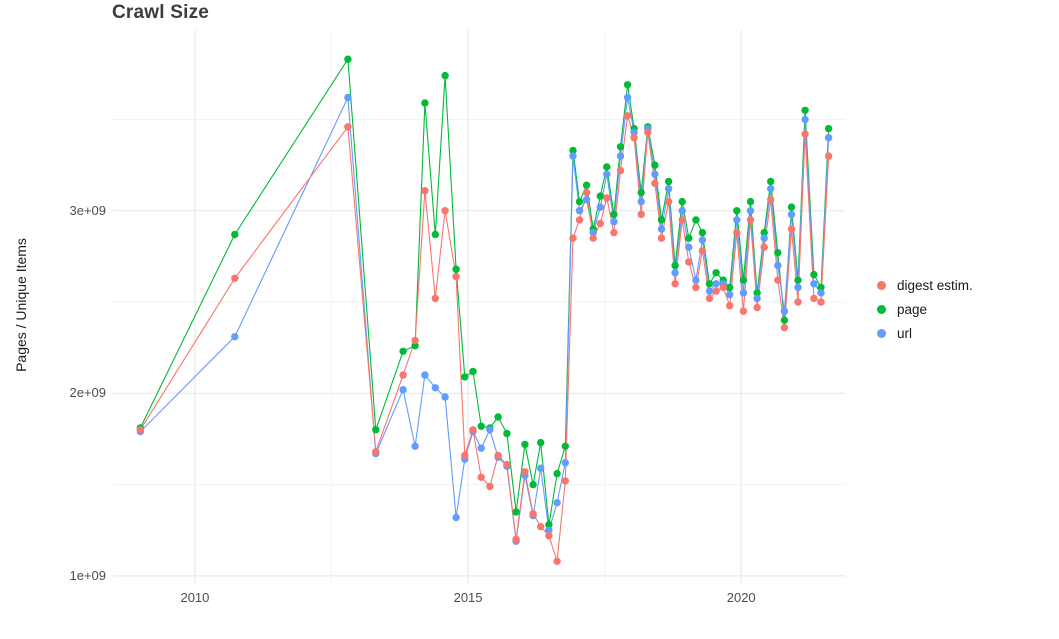  Describe the element at coordinates (925, 333) in the screenshot. I see `legend-item-url: url` at that location.